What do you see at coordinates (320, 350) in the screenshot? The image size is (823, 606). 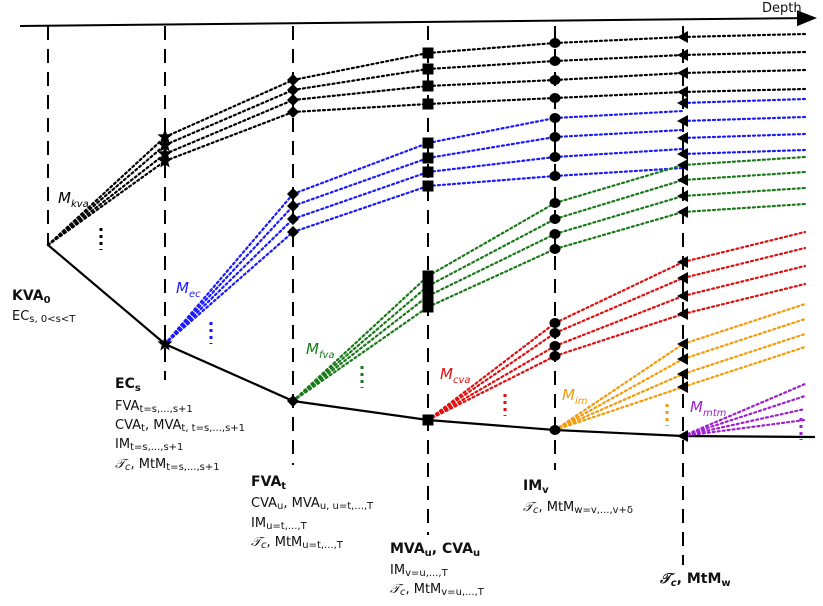 I see `m-fva-label: Mfva` at bounding box center [320, 350].